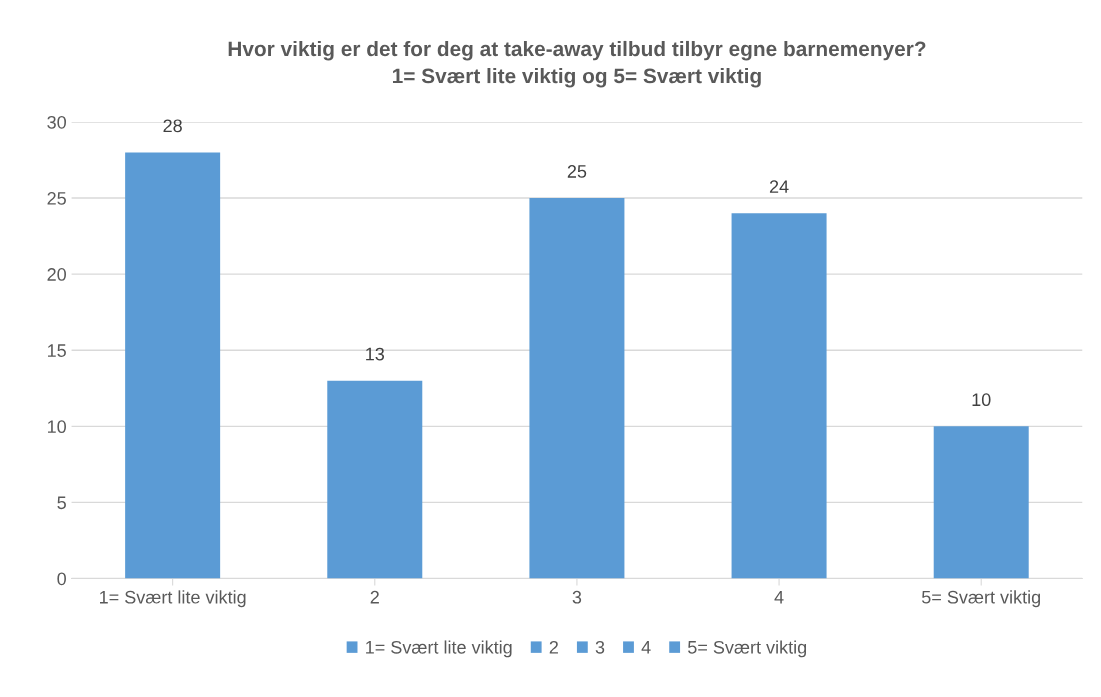 The width and height of the screenshot is (1101, 697). I want to click on x-tick-label: 1= Svært lite viktig, so click(173, 599).